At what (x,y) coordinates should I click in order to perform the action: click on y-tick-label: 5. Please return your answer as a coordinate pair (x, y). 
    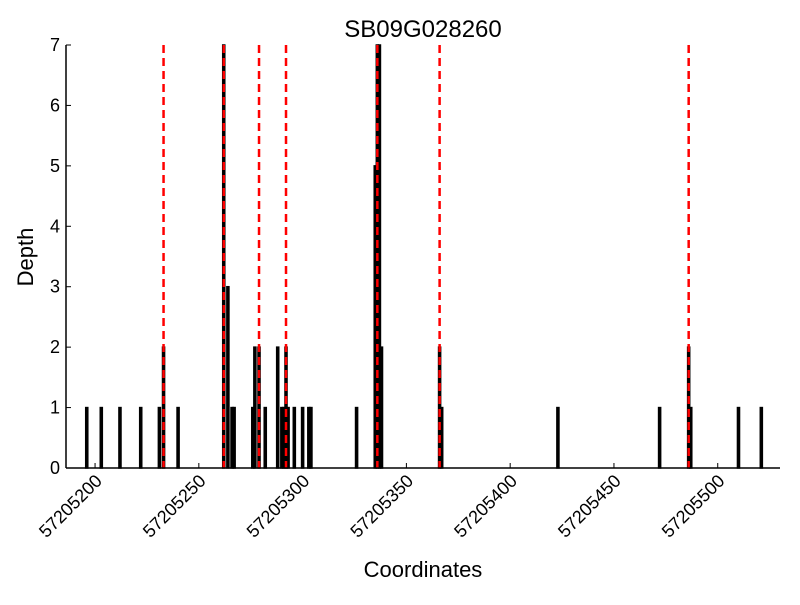
    Looking at the image, I should click on (55, 166).